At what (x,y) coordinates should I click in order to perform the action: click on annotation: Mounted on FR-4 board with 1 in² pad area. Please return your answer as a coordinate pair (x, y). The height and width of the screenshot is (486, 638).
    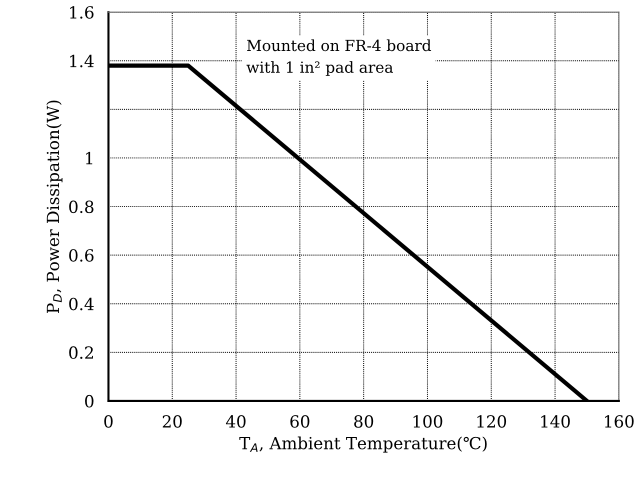
    Looking at the image, I should click on (339, 57).